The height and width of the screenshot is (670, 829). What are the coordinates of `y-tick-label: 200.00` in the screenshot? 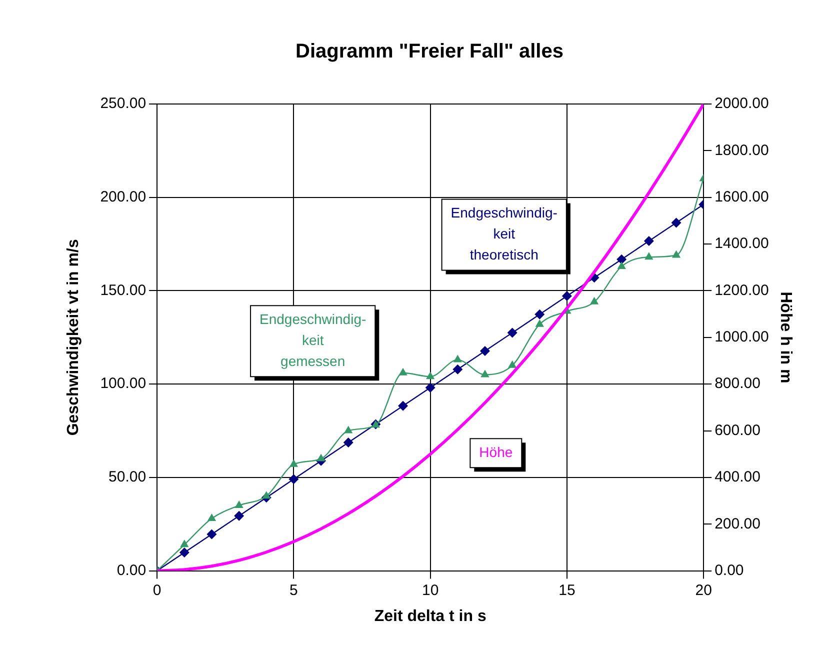 It's located at (123, 197).